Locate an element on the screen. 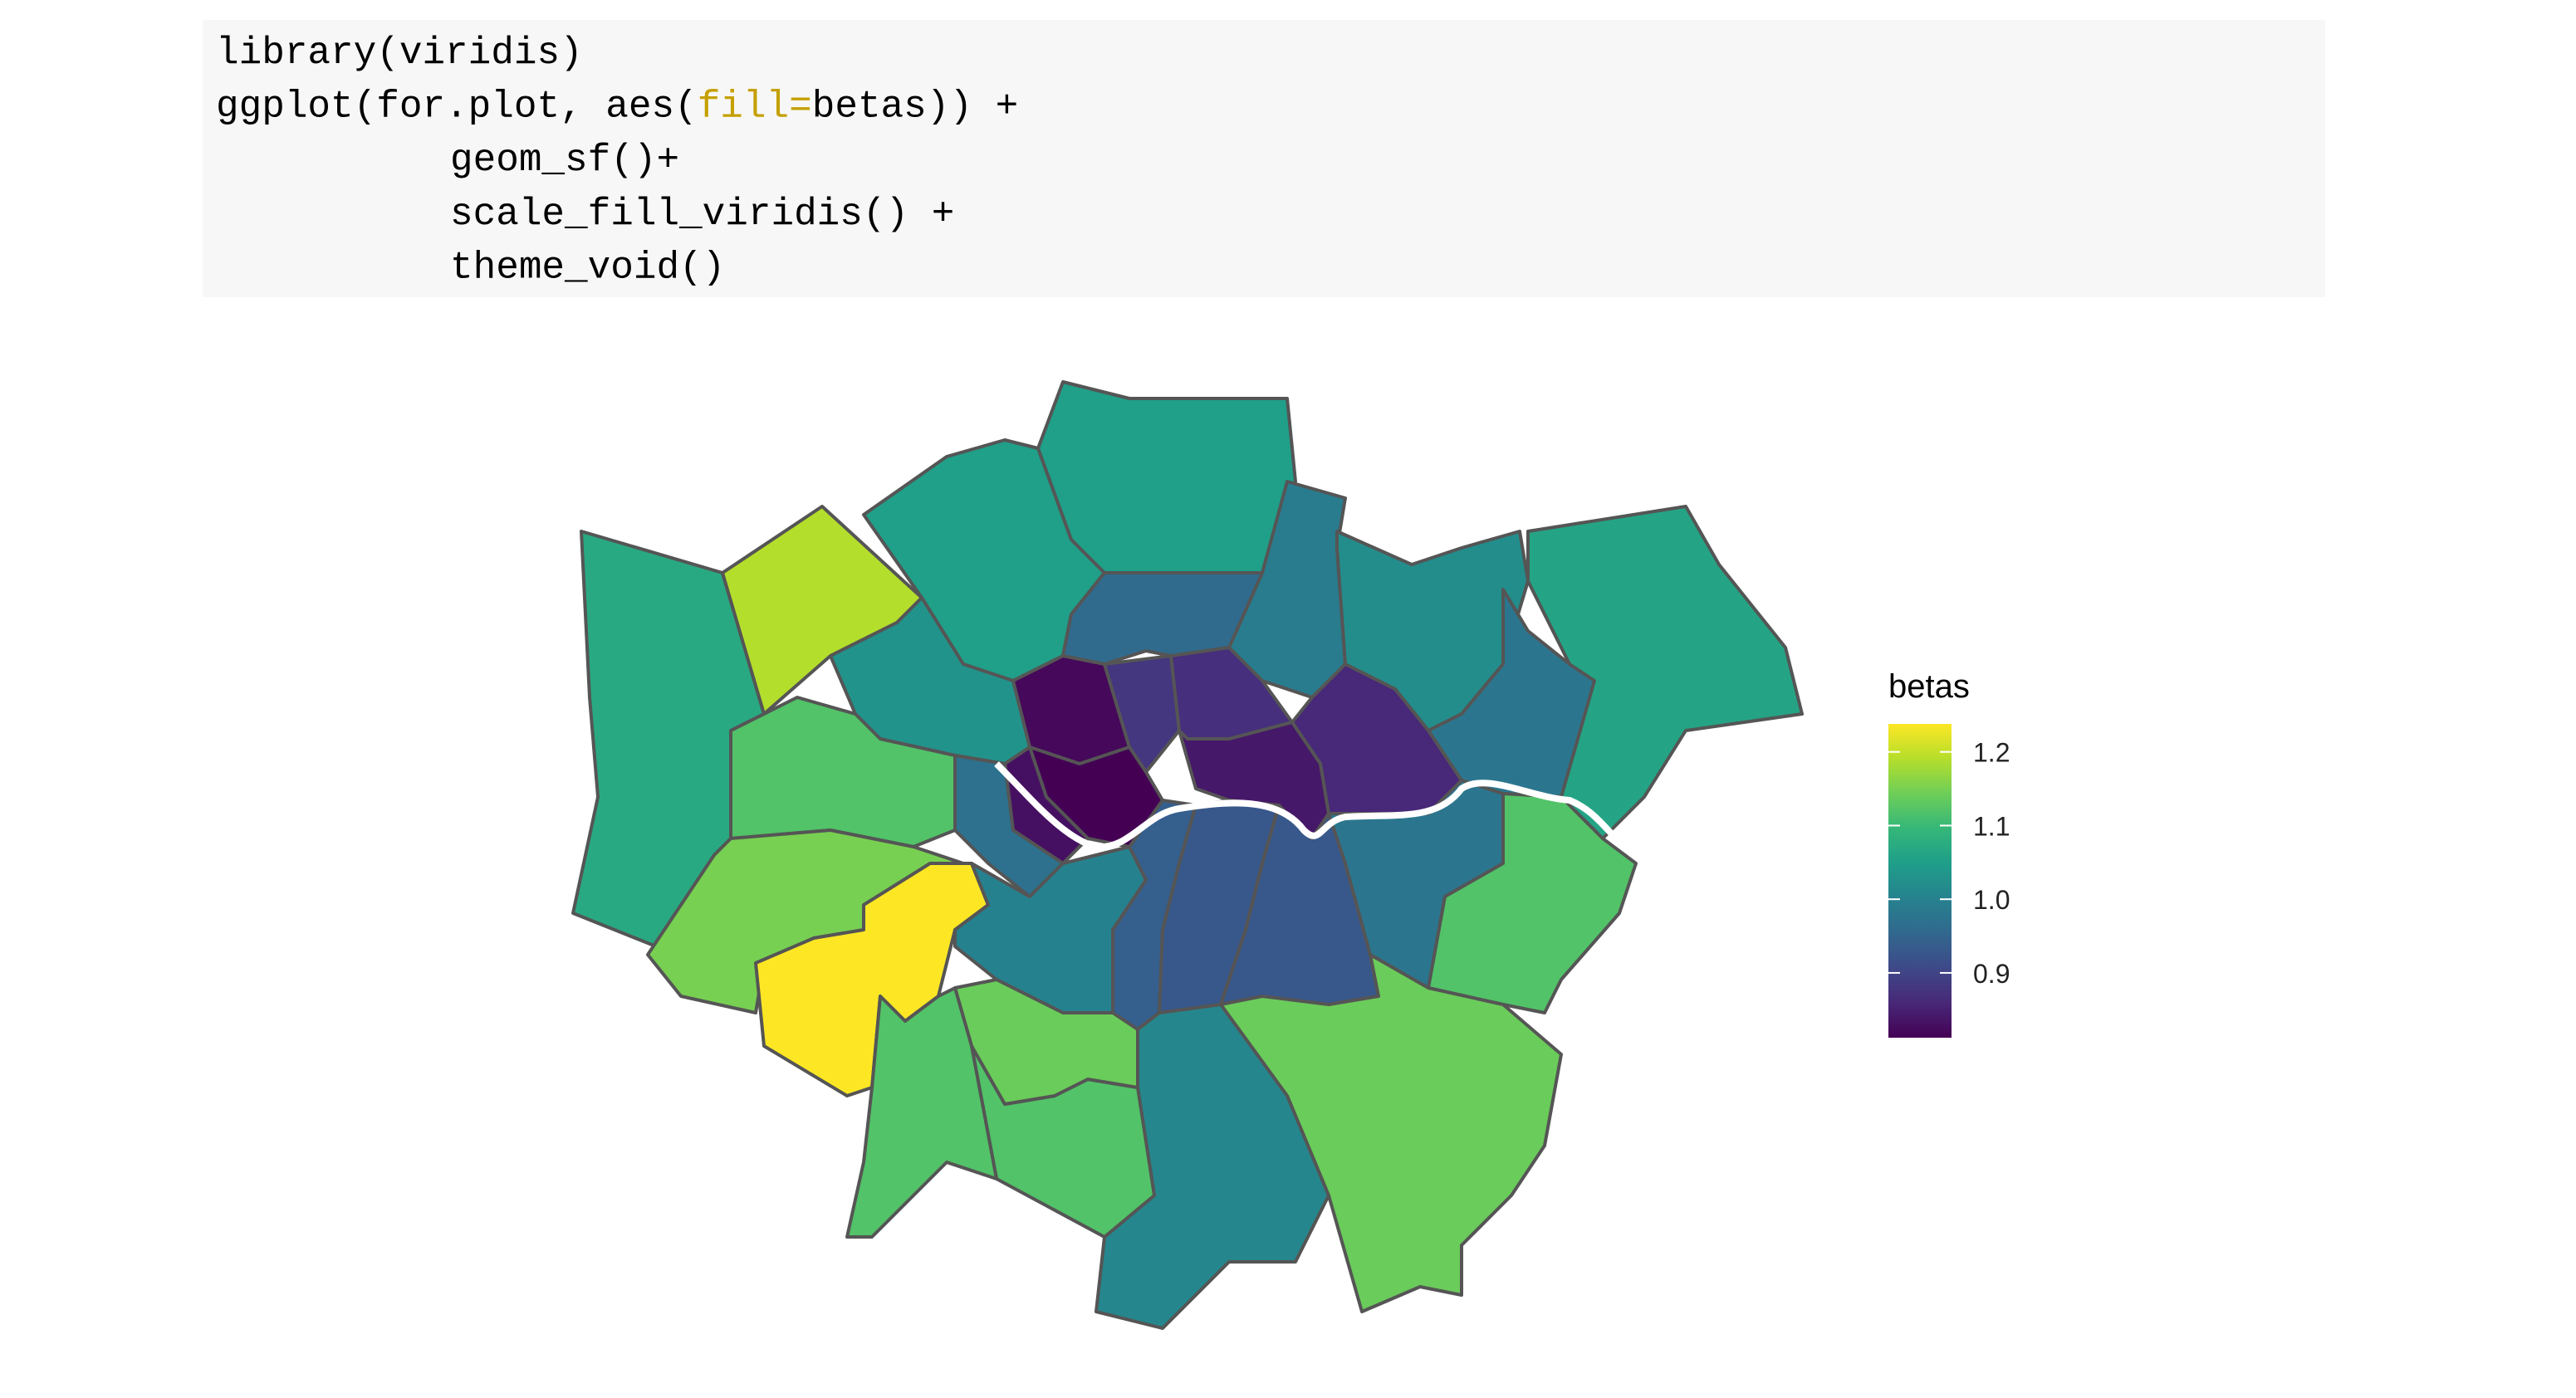  code-token: geom_sf()+ is located at coordinates (564, 160).